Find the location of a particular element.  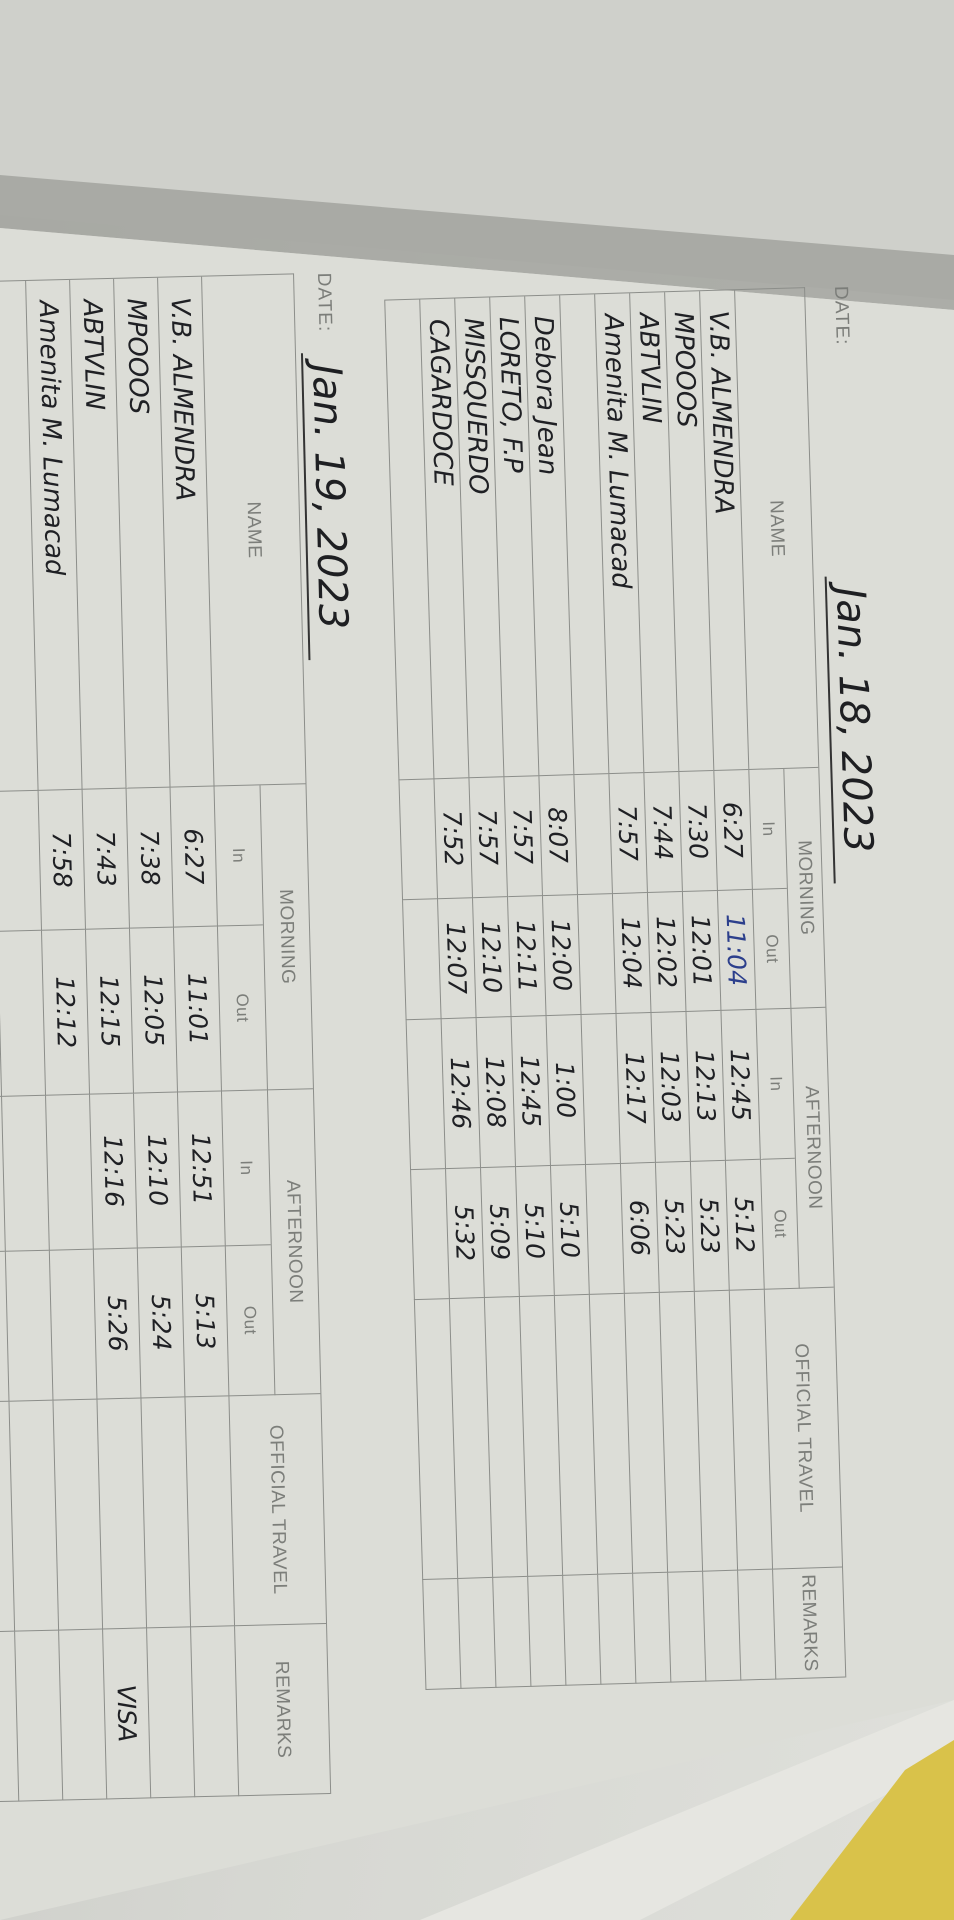

cell-morning-in: 7:44 is located at coordinates (662, 833).